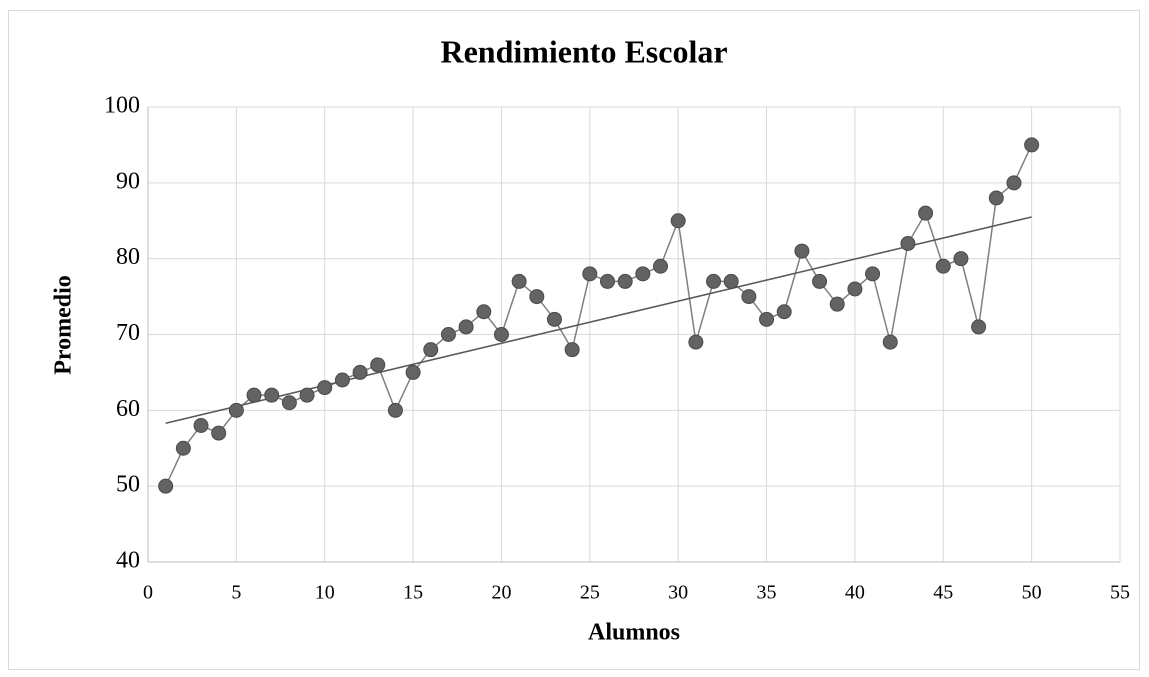 Image resolution: width=1149 pixels, height=677 pixels. I want to click on x-tick-label: 15, so click(413, 593).